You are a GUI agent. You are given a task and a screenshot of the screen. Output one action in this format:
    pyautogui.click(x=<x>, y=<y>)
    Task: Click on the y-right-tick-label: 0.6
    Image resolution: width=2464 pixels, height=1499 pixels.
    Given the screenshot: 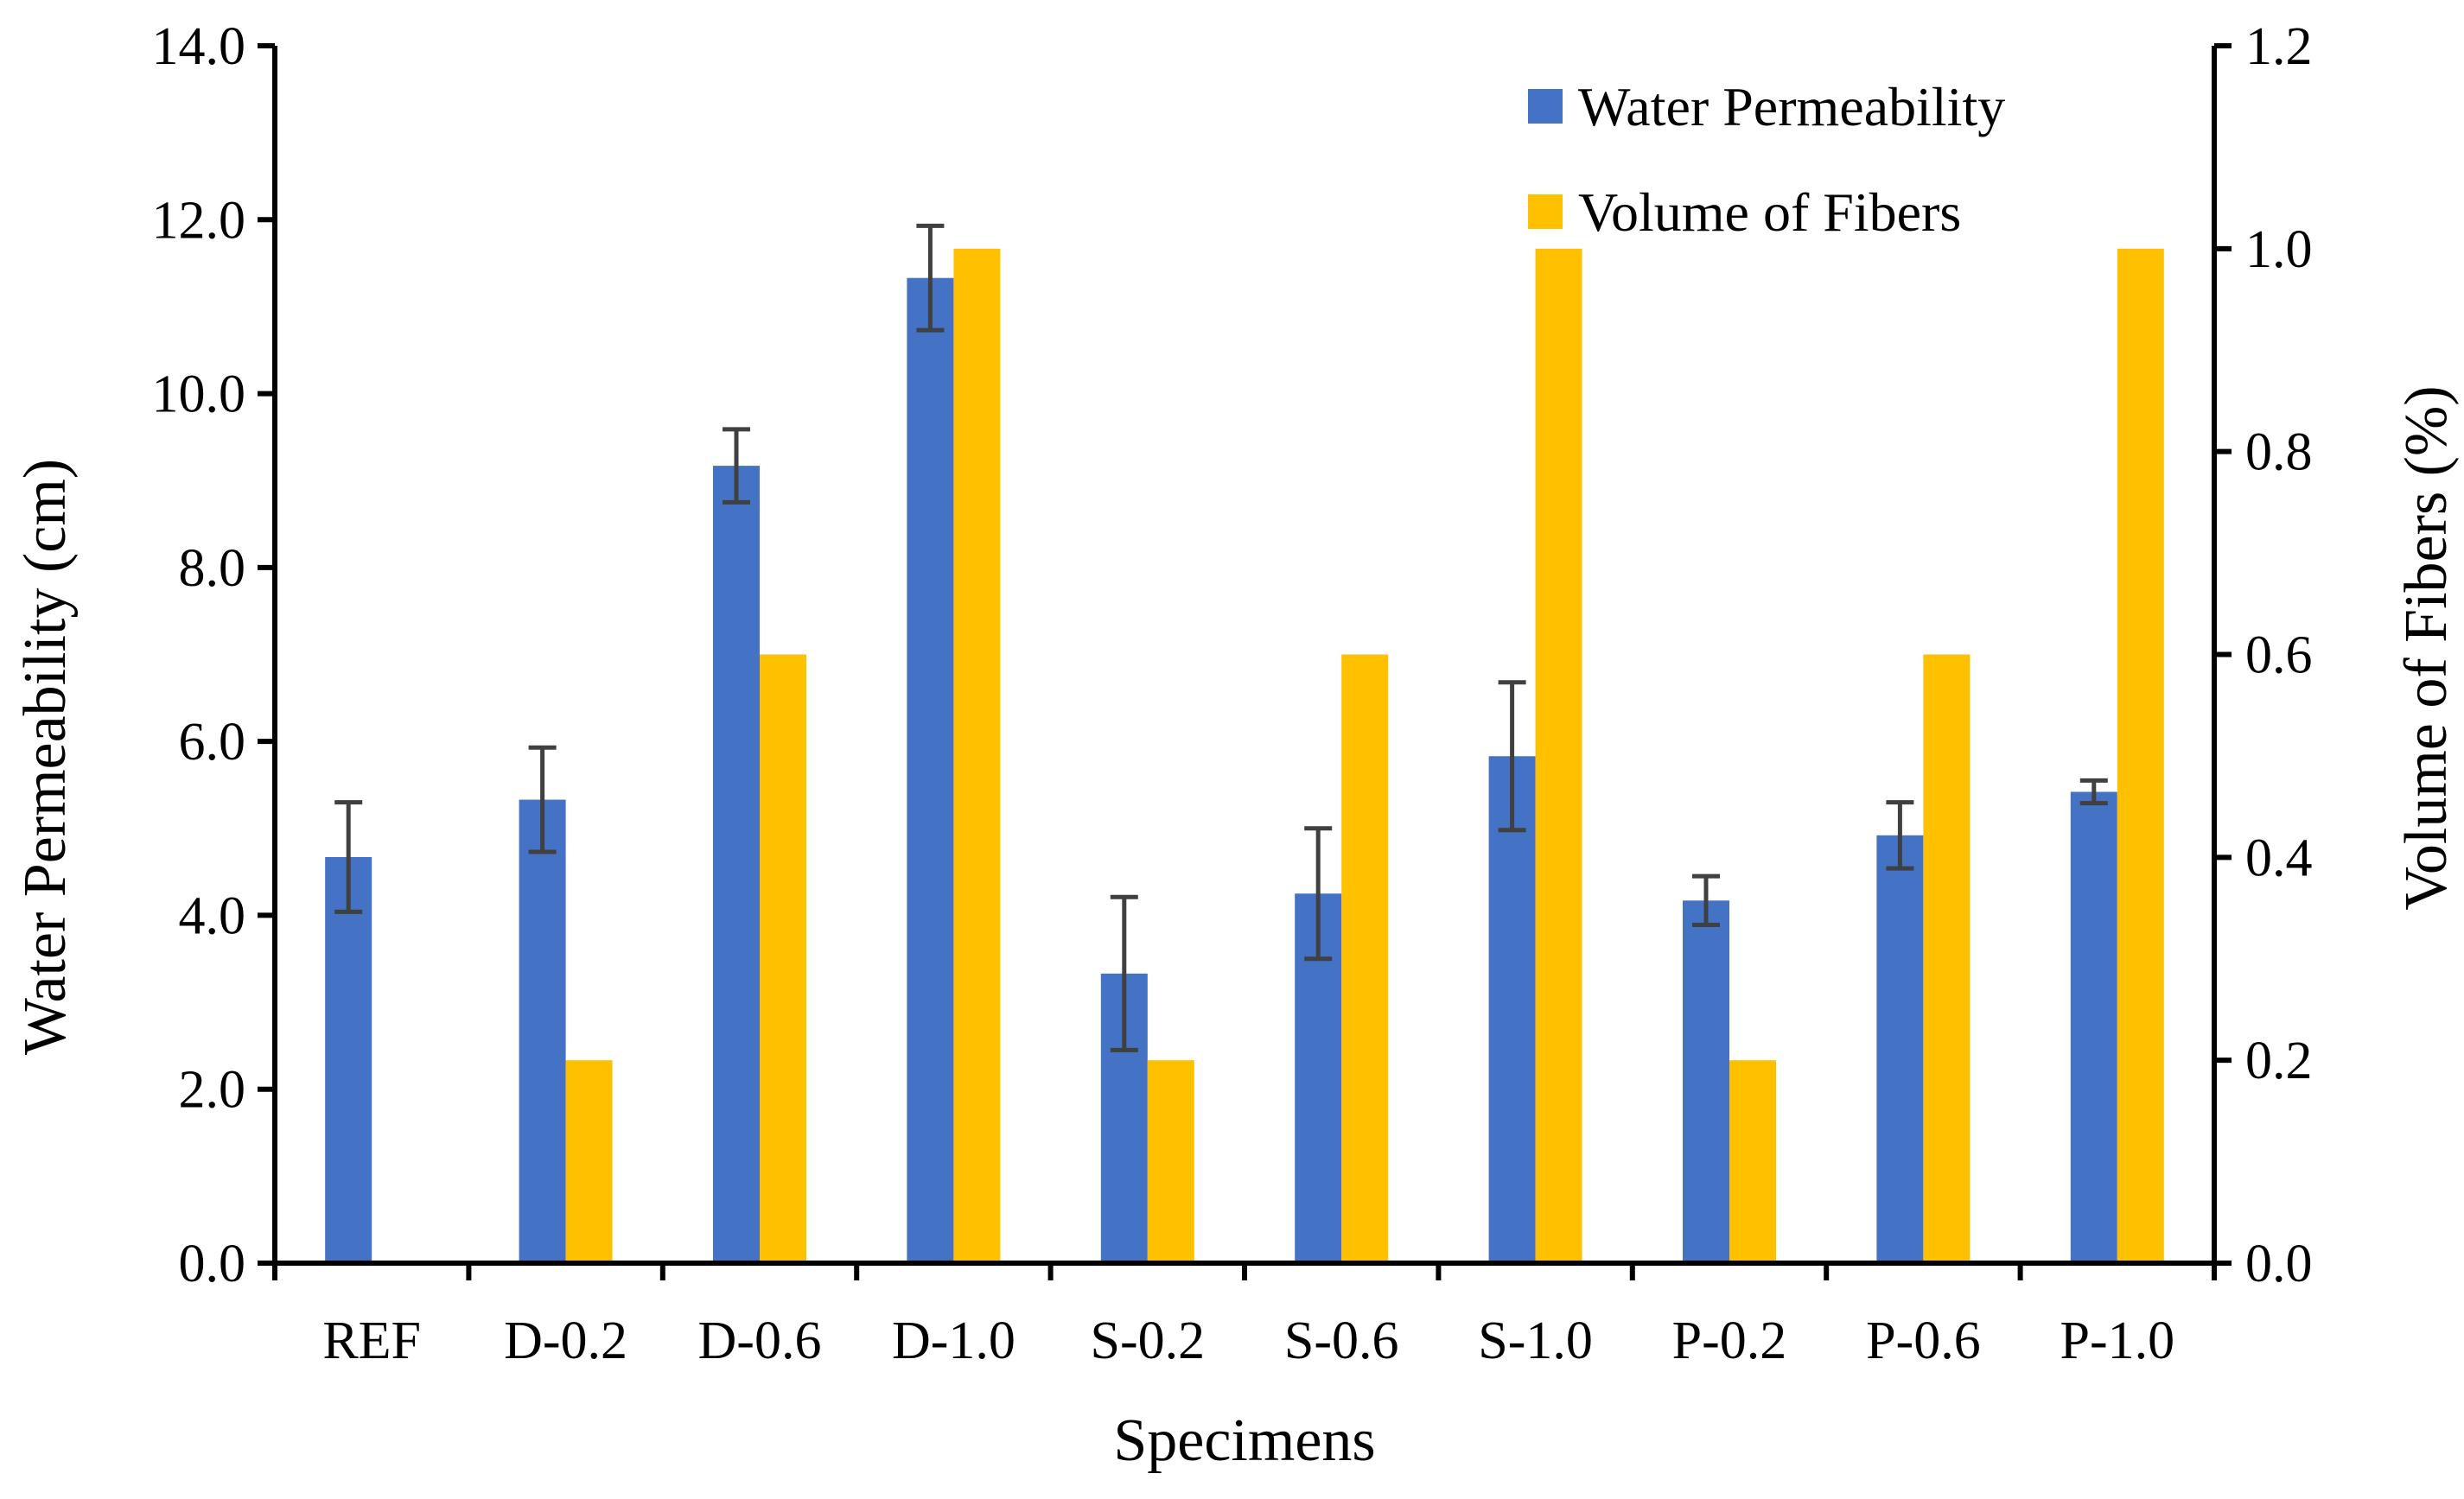 What is the action you would take?
    pyautogui.click(x=2279, y=655)
    